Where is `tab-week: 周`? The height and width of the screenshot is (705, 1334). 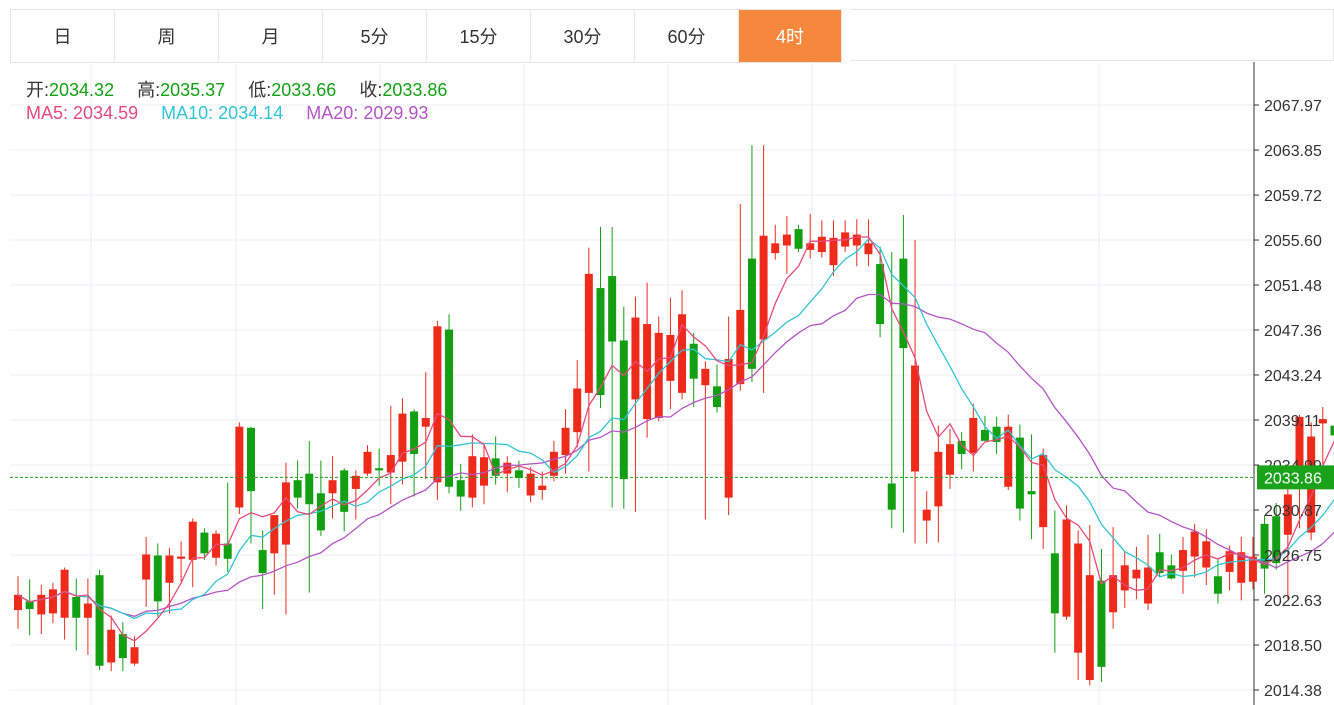 tab-week: 周 is located at coordinates (166, 36).